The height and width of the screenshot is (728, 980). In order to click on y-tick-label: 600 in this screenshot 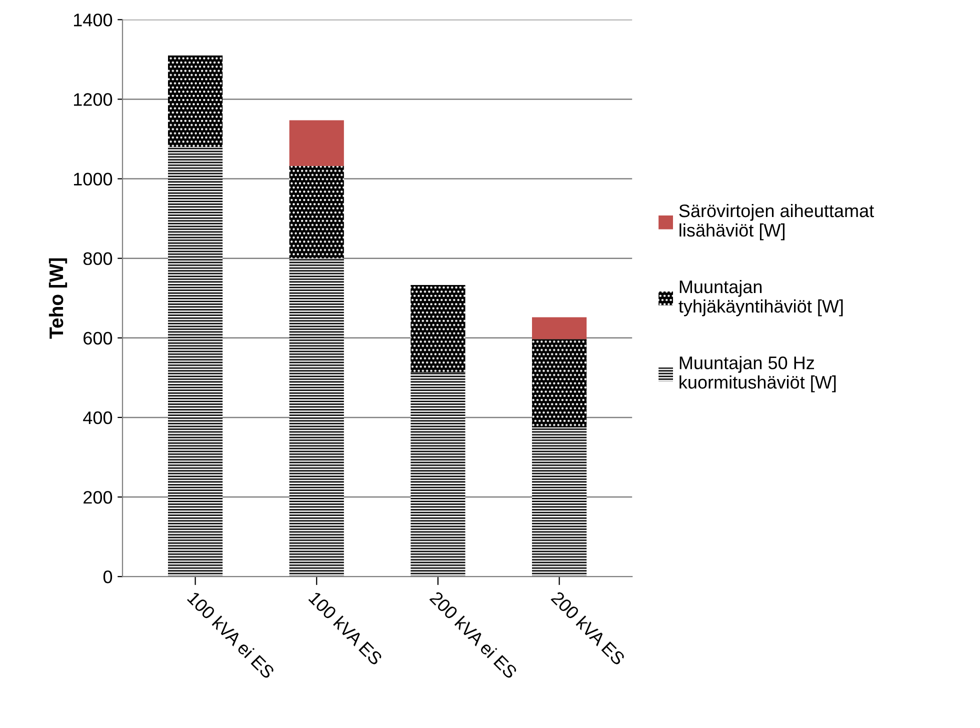, I will do `click(98, 338)`.